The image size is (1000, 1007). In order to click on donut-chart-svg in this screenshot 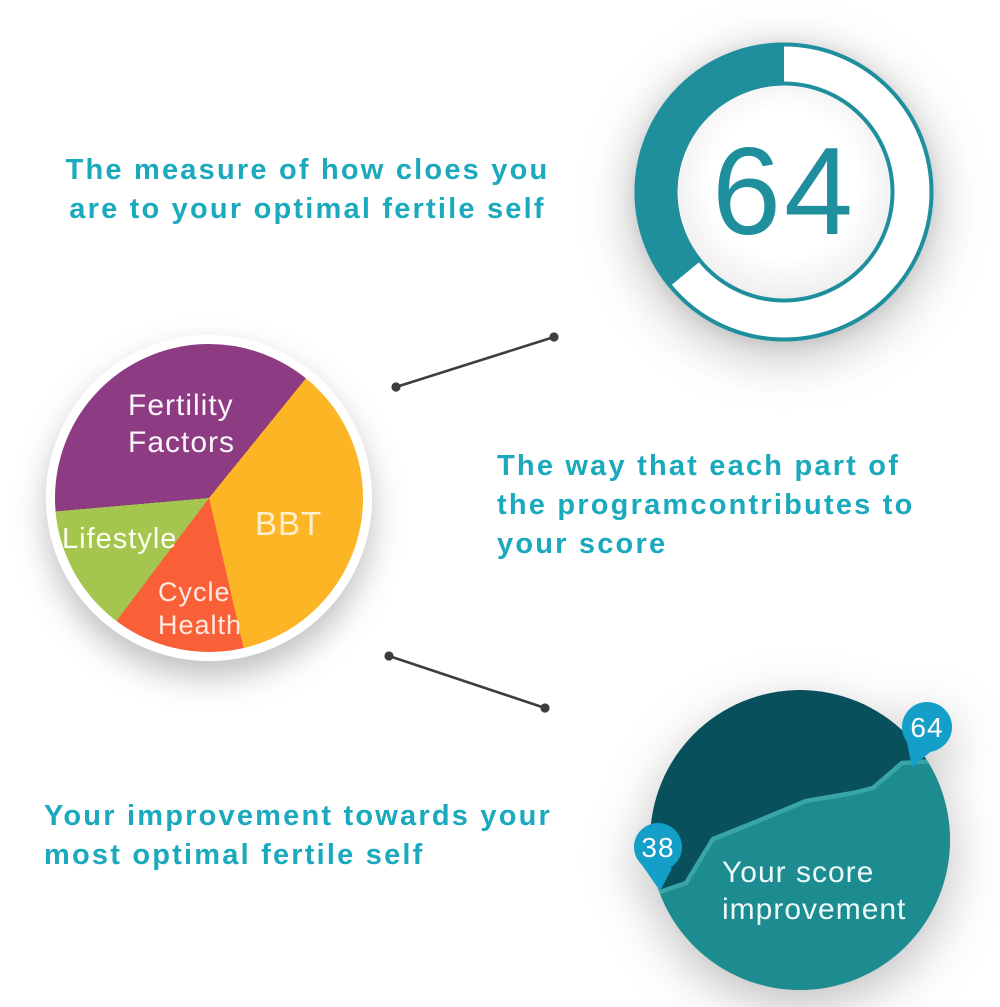, I will do `click(784, 192)`.